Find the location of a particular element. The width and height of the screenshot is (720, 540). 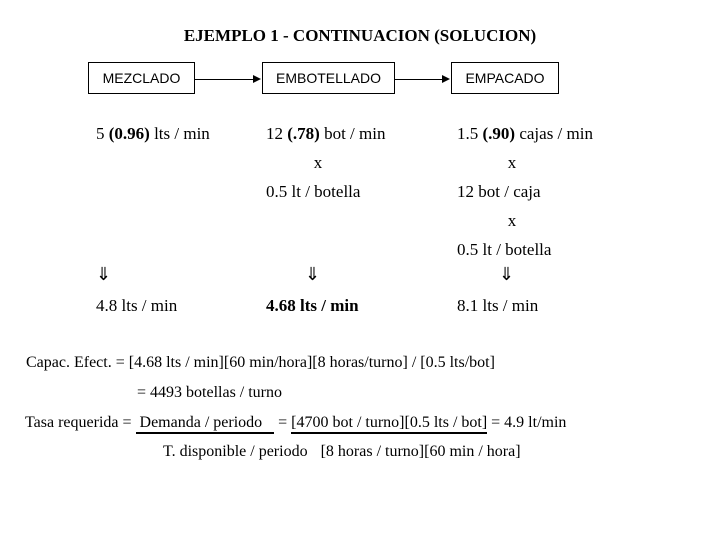

rate-denominator: T. disponible / periodo is located at coordinates (235, 451).